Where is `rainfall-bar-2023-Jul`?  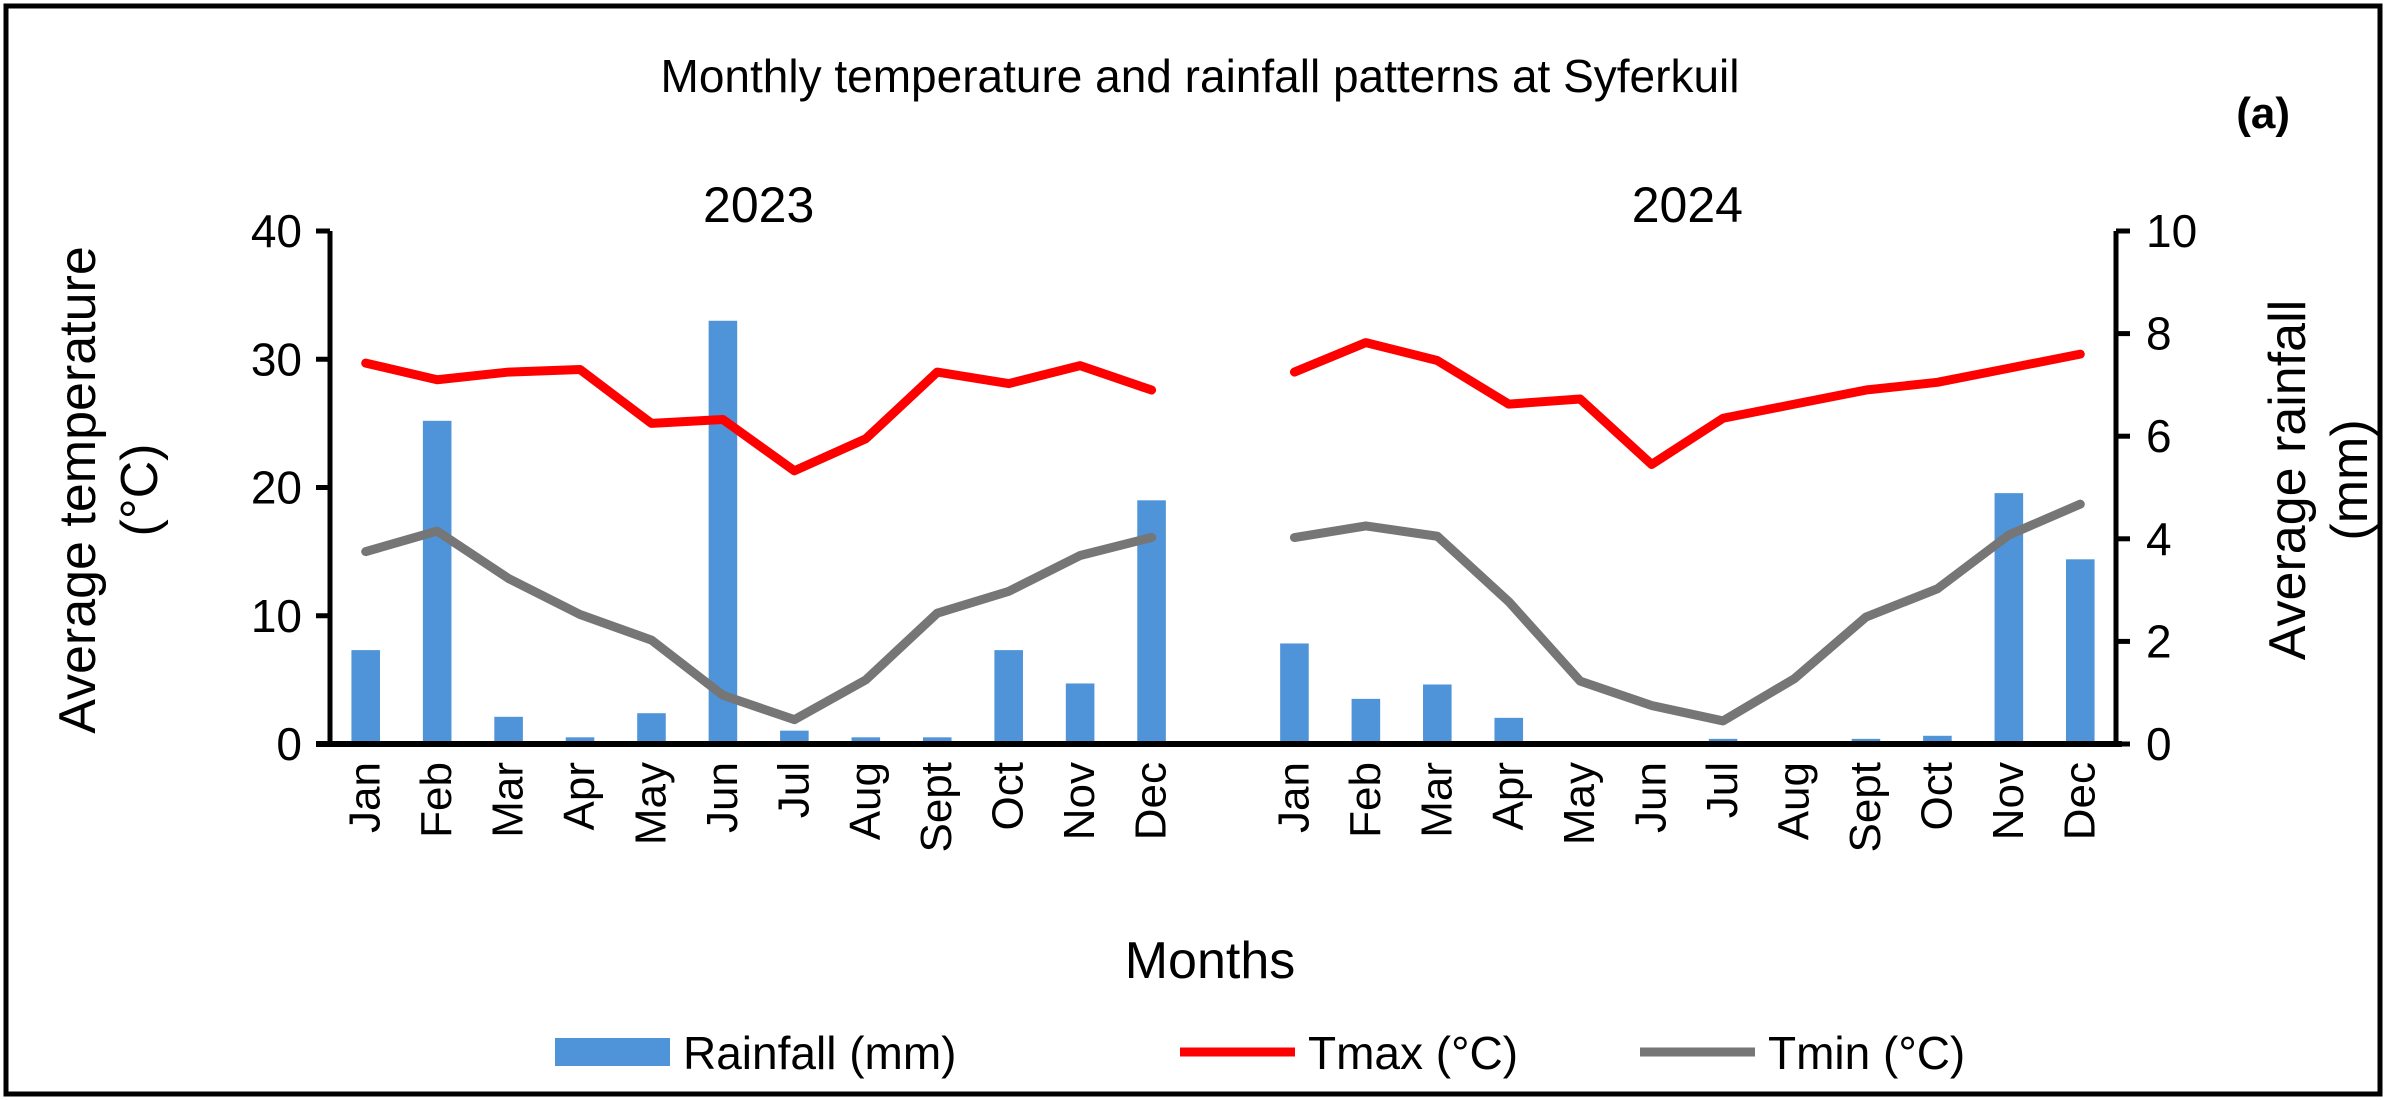 rainfall-bar-2023-Jul is located at coordinates (794, 737).